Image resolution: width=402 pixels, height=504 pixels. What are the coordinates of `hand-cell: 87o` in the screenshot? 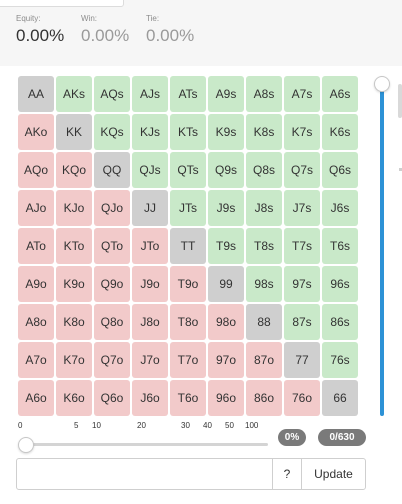 It's located at (264, 360).